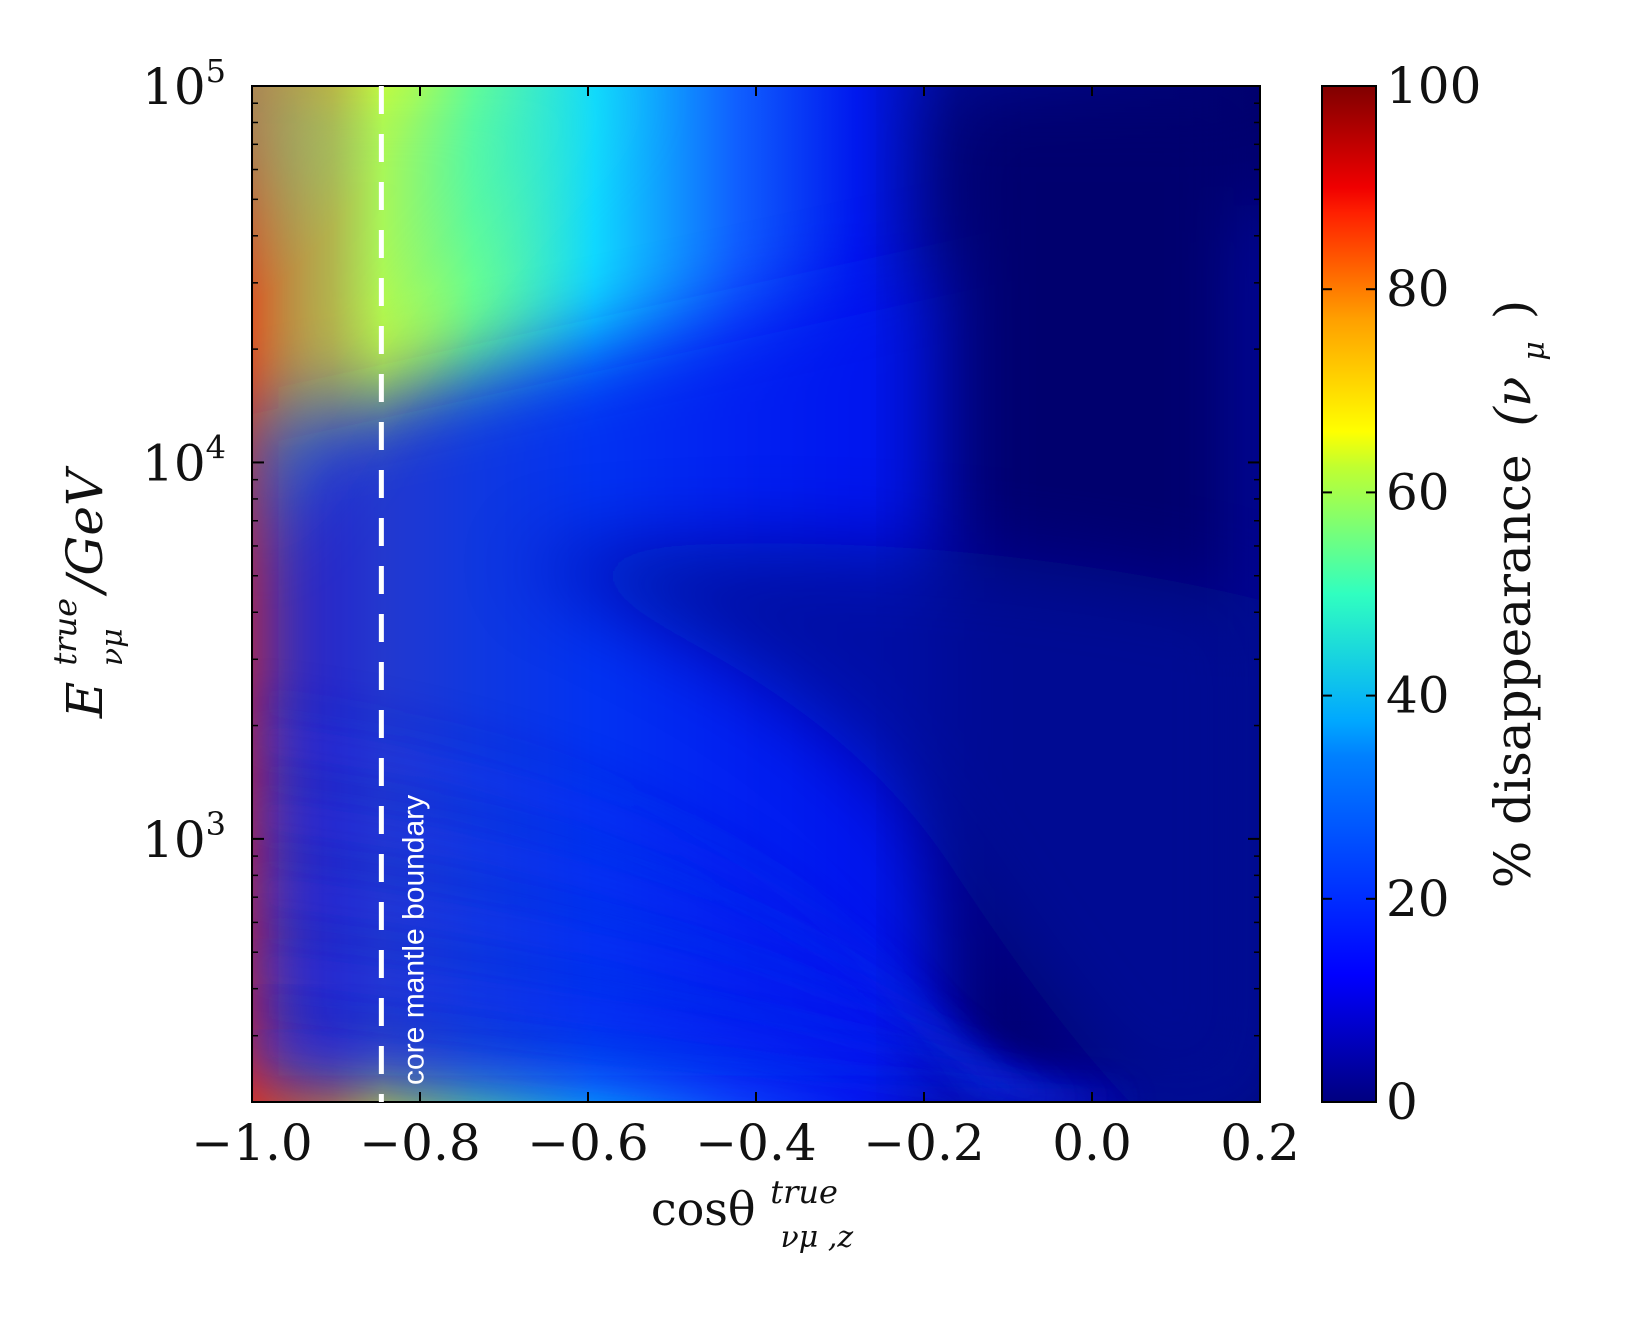 This screenshot has width=1629, height=1324. Describe the element at coordinates (65, 632) in the screenshot. I see `y-axis-label-sup: true` at that location.